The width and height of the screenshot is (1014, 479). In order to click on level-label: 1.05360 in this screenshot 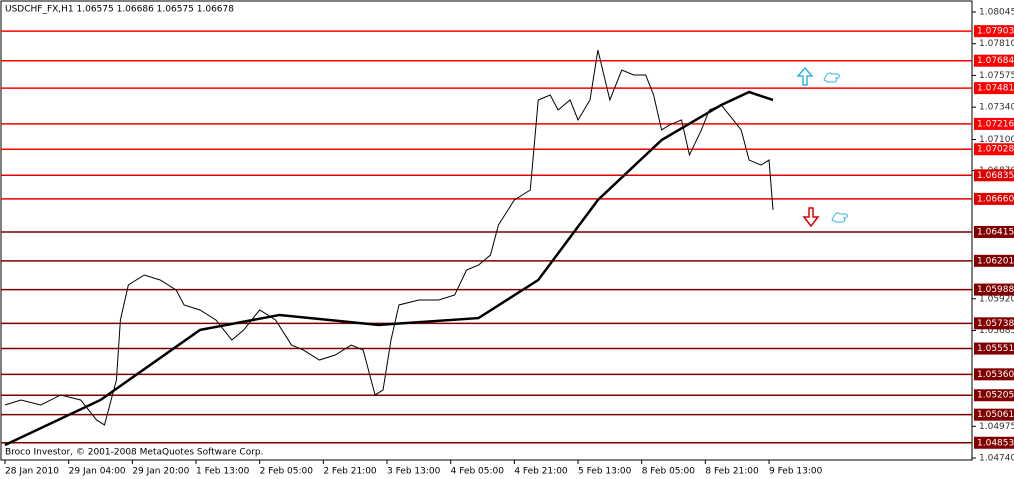, I will do `click(995, 375)`.